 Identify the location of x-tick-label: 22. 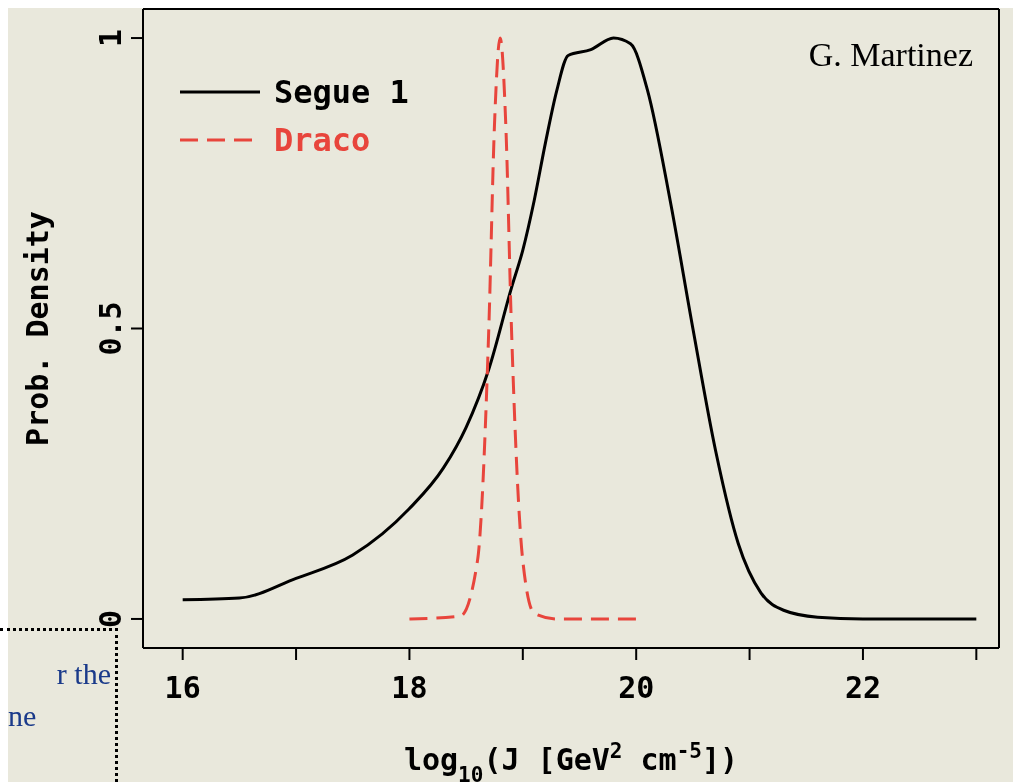
(863, 687).